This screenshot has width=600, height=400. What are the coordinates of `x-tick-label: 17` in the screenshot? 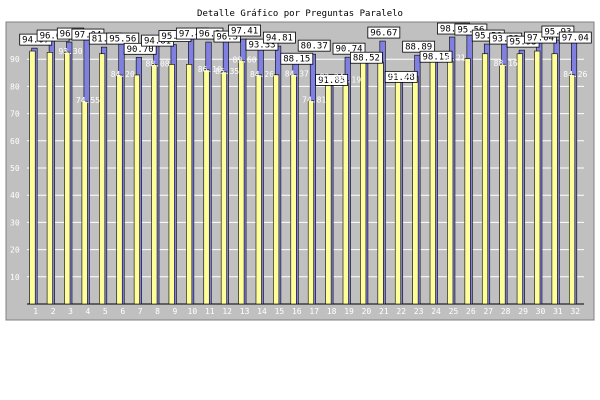 It's located at (314, 311).